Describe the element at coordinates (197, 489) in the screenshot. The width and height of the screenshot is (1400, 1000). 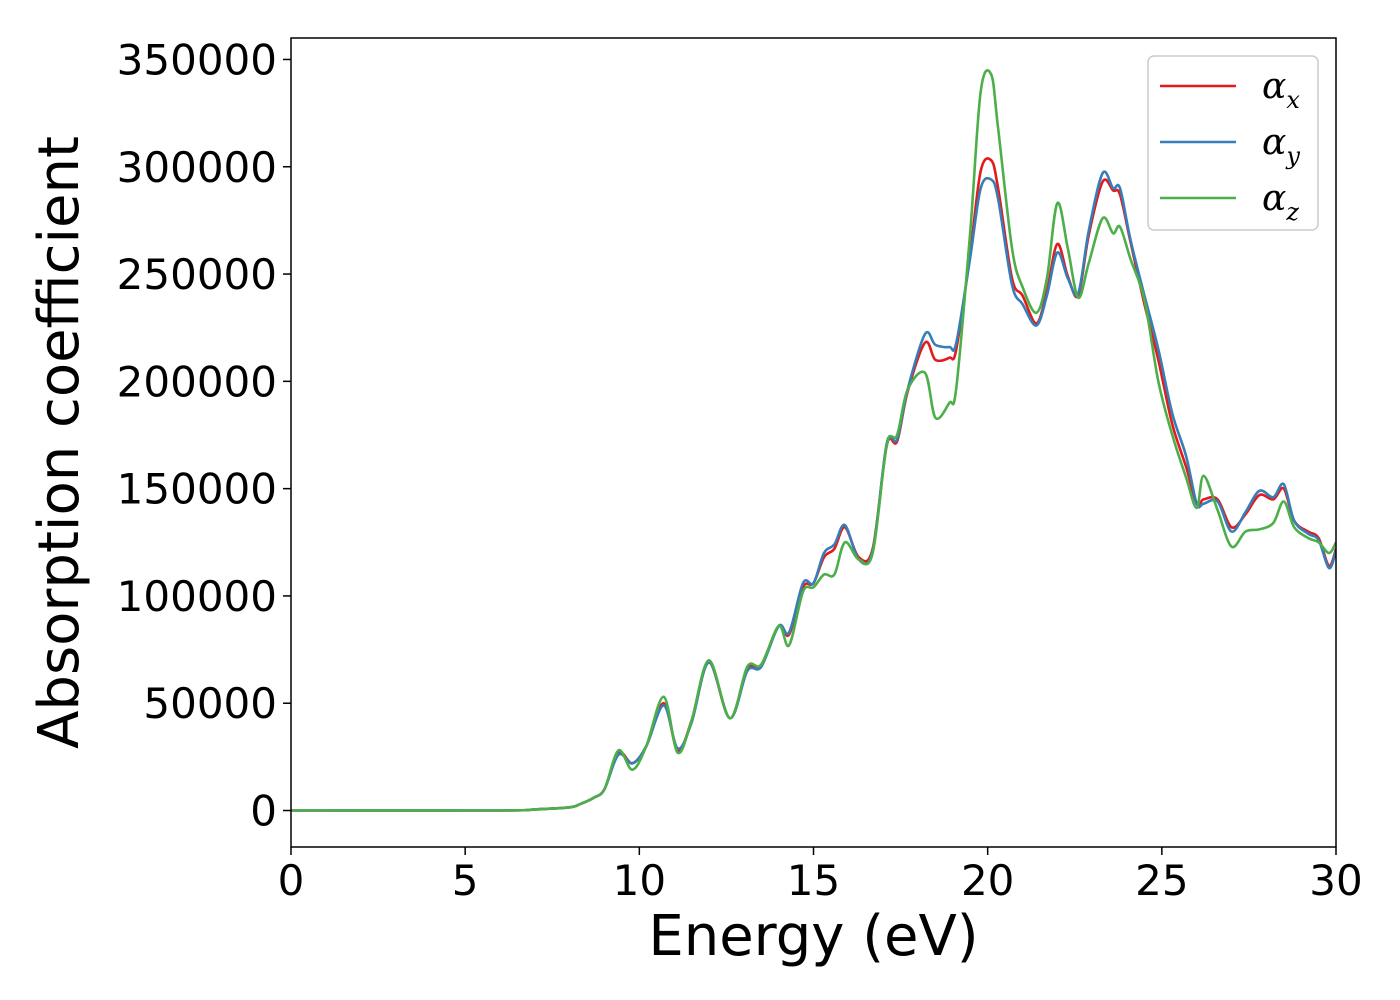
I see `y-tick-label: 150000` at that location.